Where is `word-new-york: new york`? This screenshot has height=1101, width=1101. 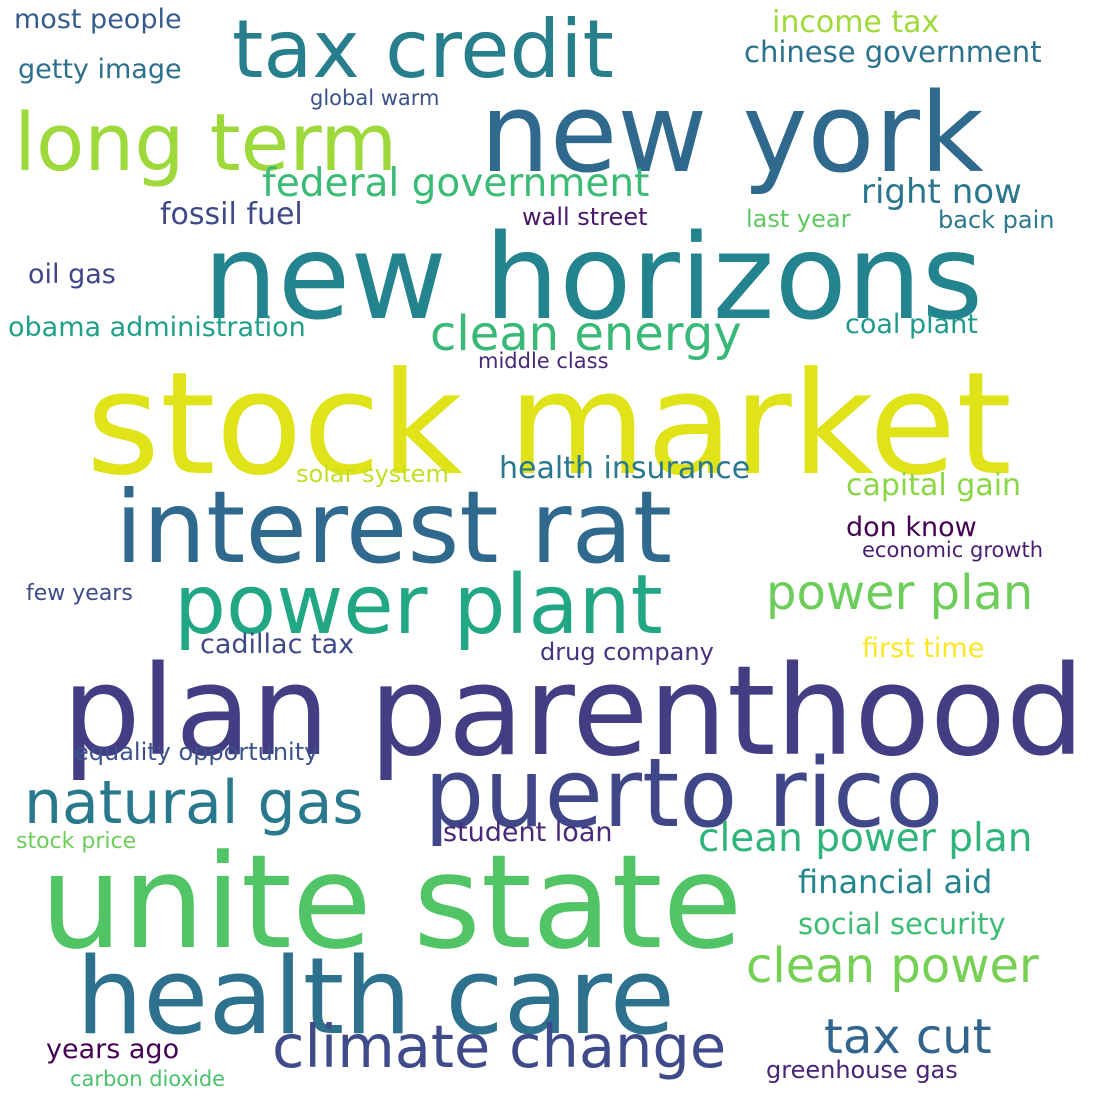
word-new-york: new york is located at coordinates (732, 133).